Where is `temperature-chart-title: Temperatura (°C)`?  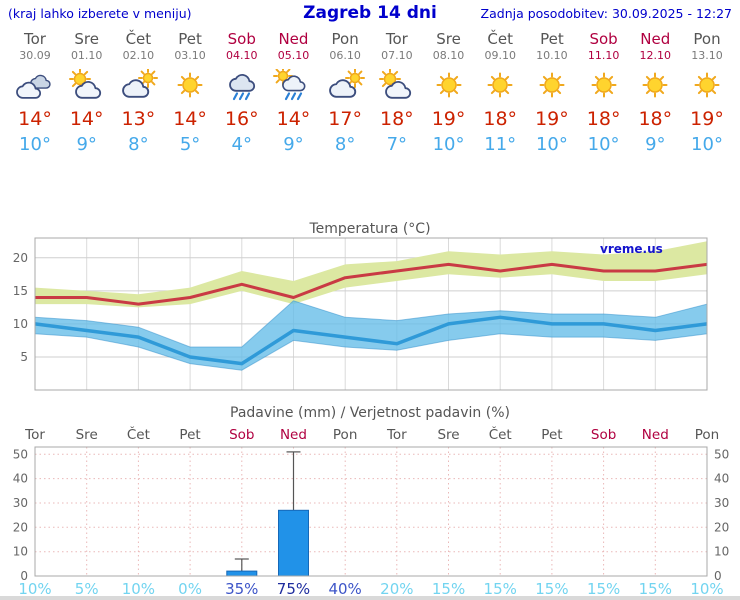 temperature-chart-title: Temperatura (°C) is located at coordinates (370, 229).